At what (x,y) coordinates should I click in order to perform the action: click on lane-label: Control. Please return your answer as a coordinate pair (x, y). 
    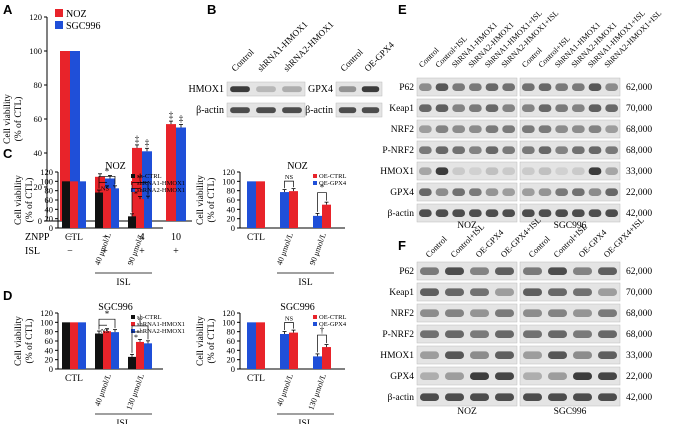
    Looking at the image, I should click on (242, 60).